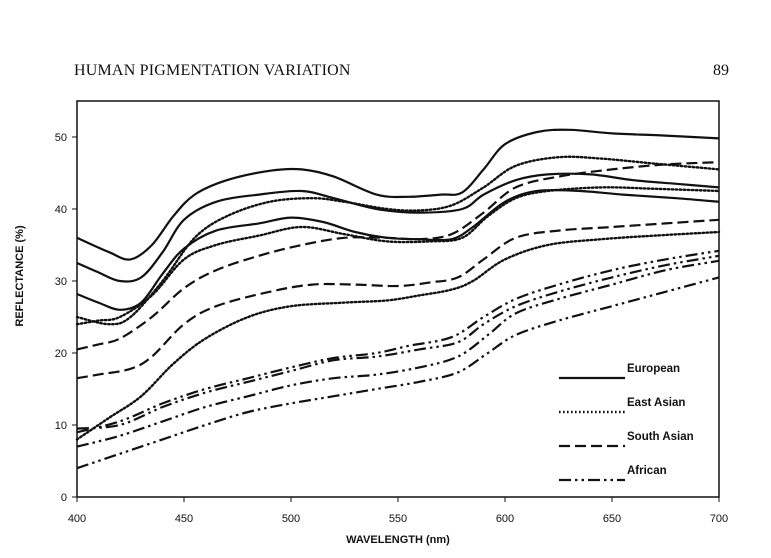 Image resolution: width=771 pixels, height=558 pixels. What do you see at coordinates (721, 70) in the screenshot?
I see `page-number: 89` at bounding box center [721, 70].